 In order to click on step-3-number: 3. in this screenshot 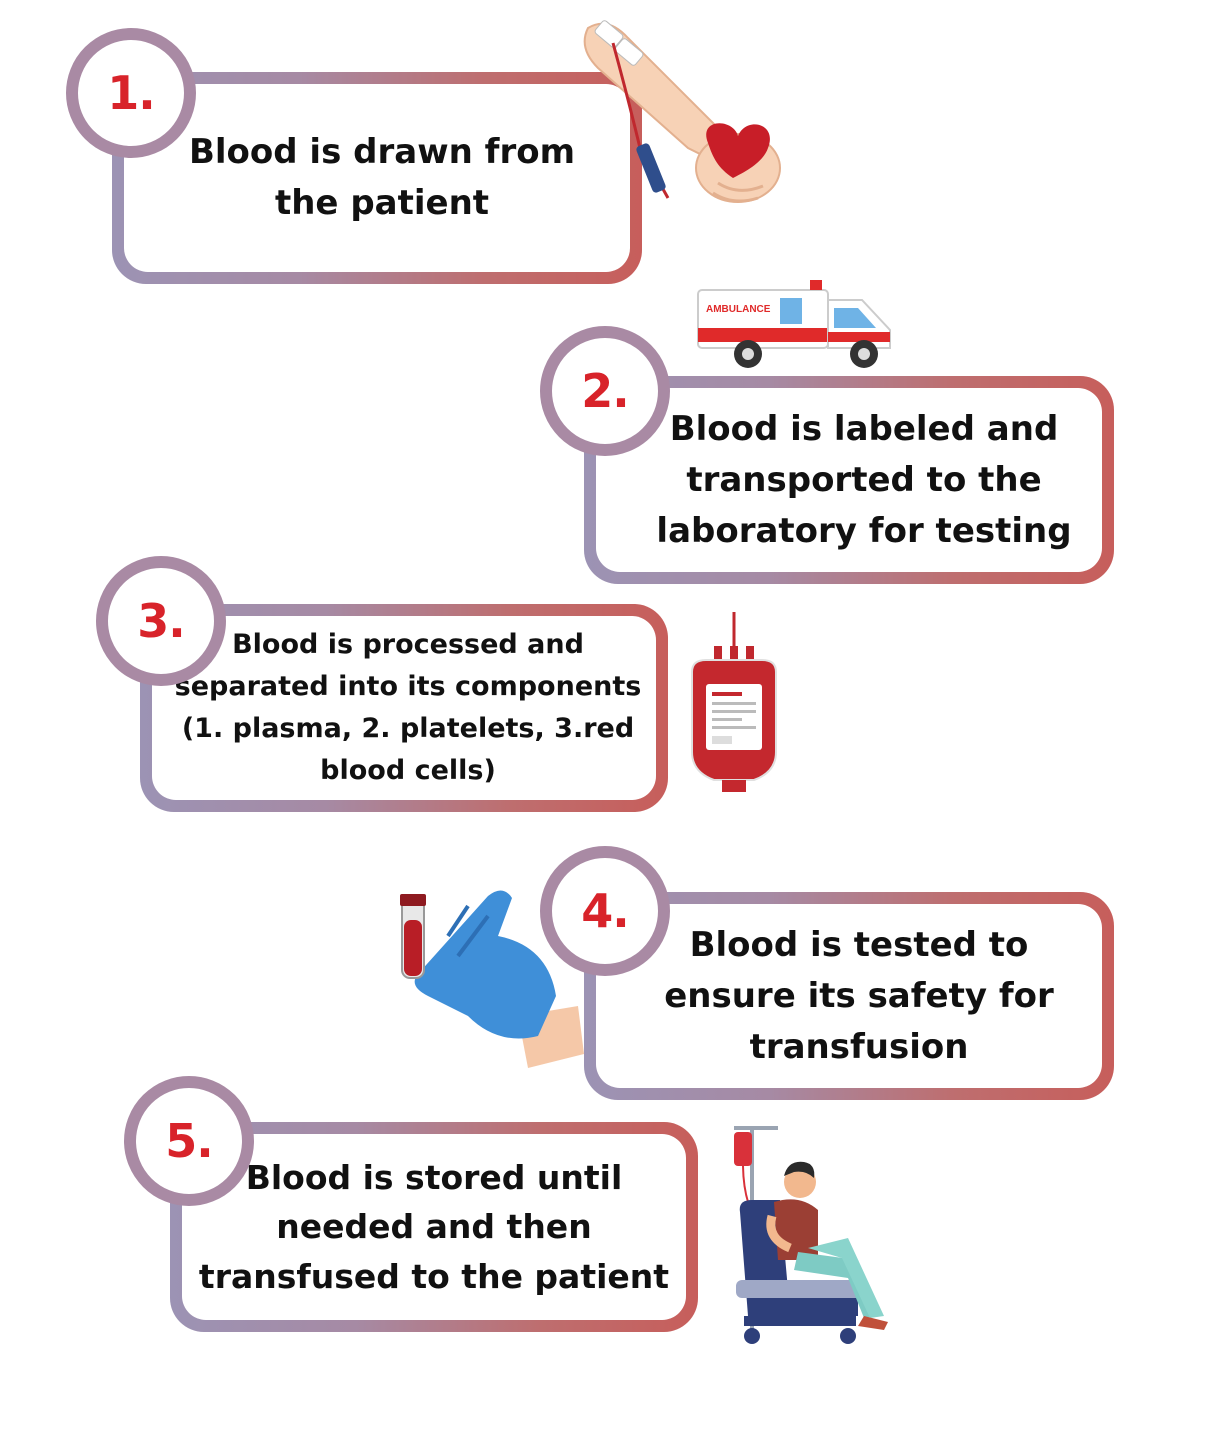, I will do `click(161, 621)`.